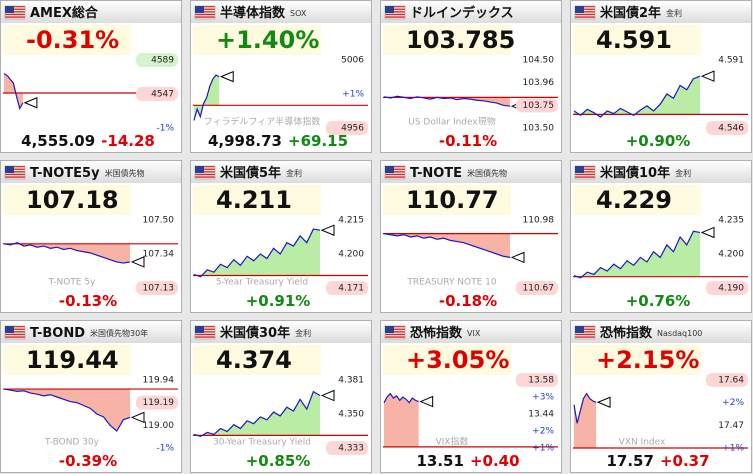 This screenshot has height=474, width=753. What do you see at coordinates (657, 461) in the screenshot?
I see `footer: 17.57 +0.37` at bounding box center [657, 461].